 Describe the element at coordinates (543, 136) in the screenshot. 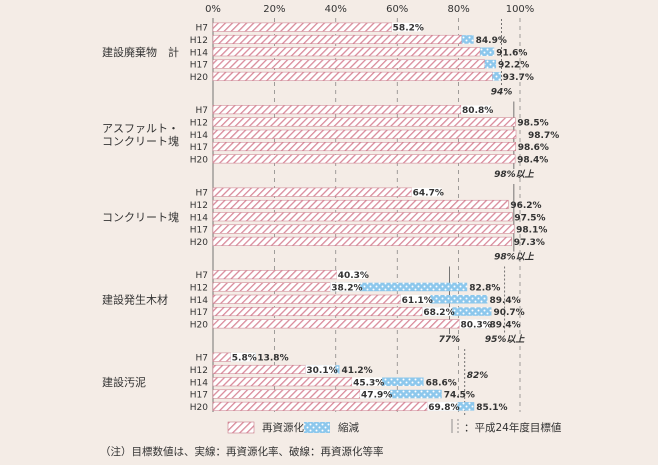

I see `total-value-label: 98.7%` at that location.